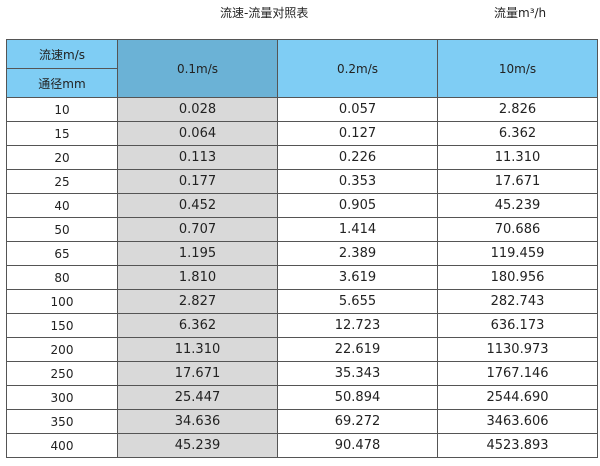  I want to click on flow-cell: 0.905, so click(357, 205).